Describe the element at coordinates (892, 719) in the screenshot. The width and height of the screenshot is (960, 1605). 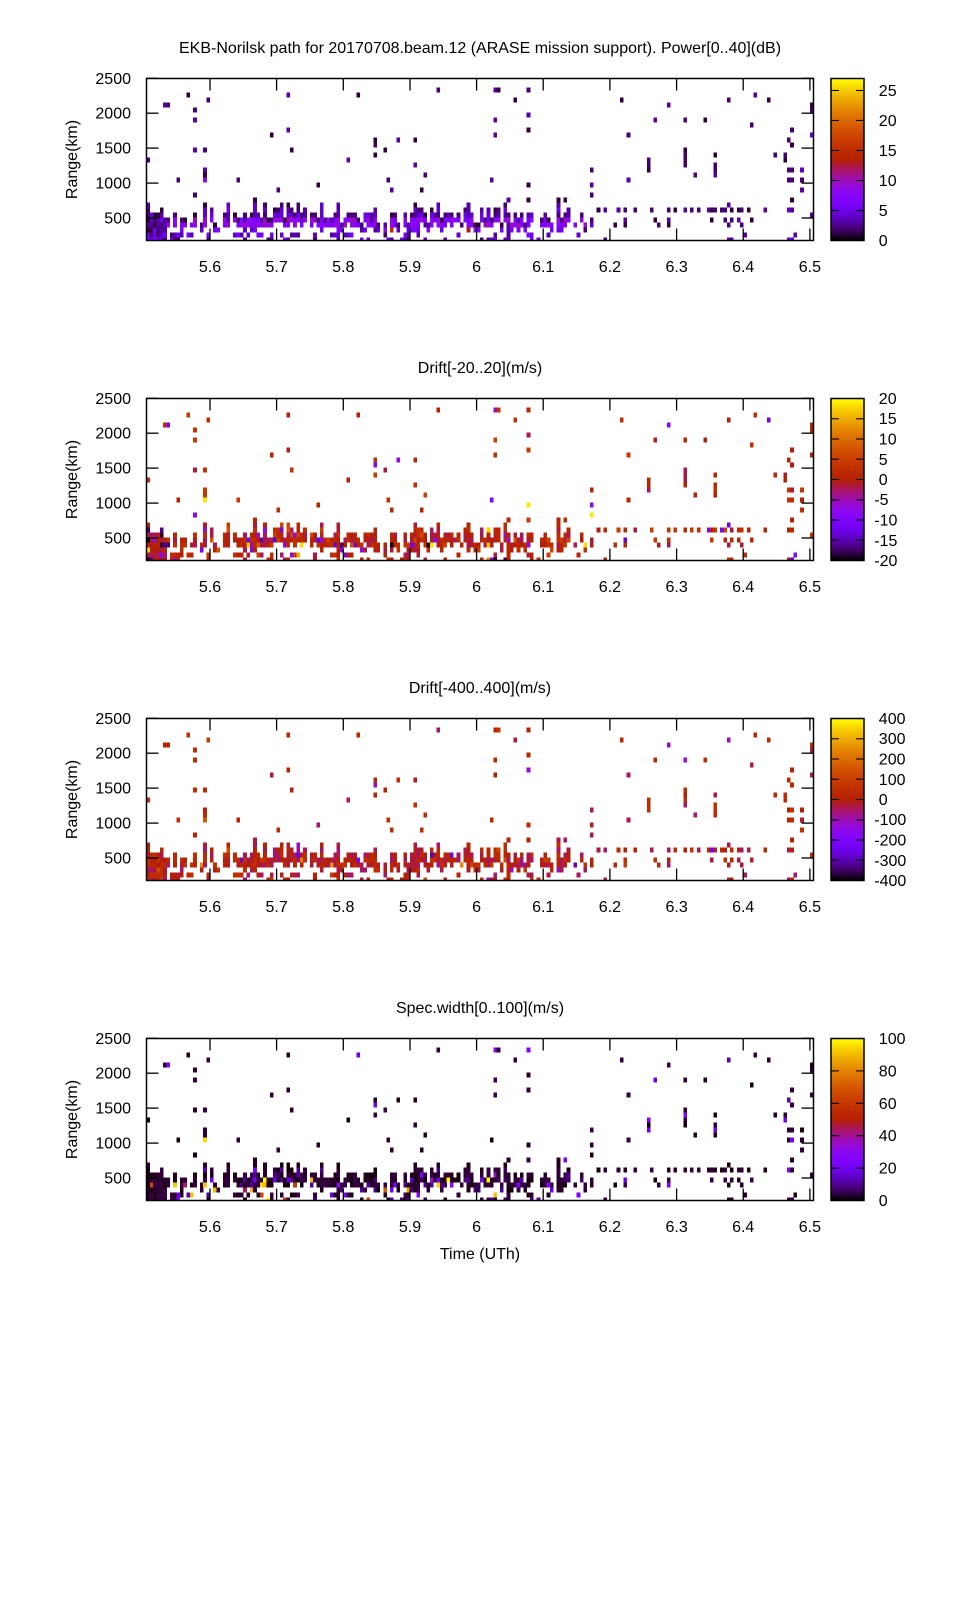
I see `svg-text: 400` at that location.